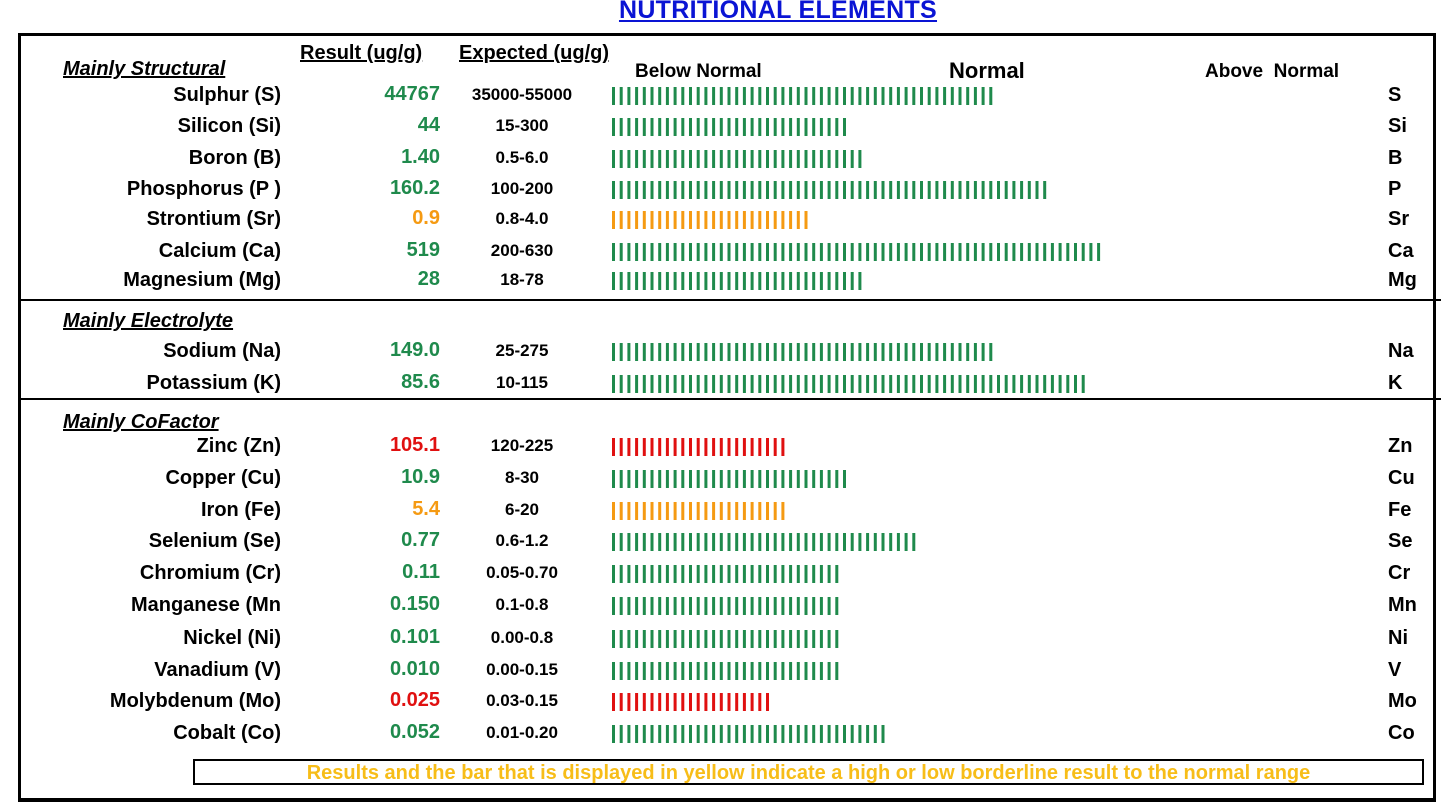  What do you see at coordinates (1402, 280) in the screenshot?
I see `element-symbol: Mg` at bounding box center [1402, 280].